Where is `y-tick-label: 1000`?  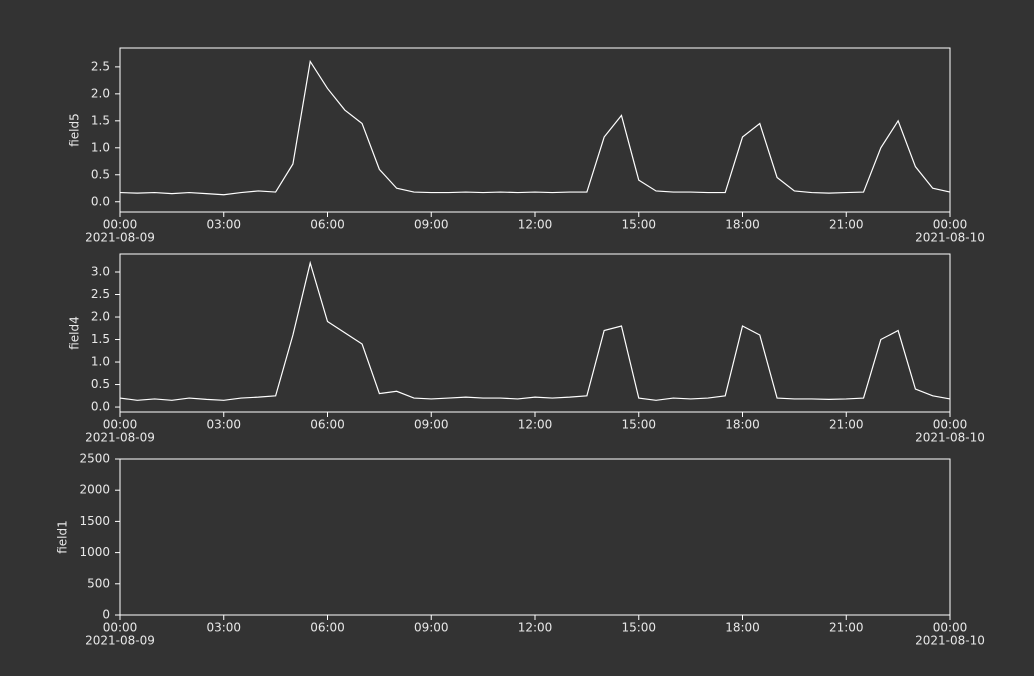 y-tick-label: 1000 is located at coordinates (94, 552).